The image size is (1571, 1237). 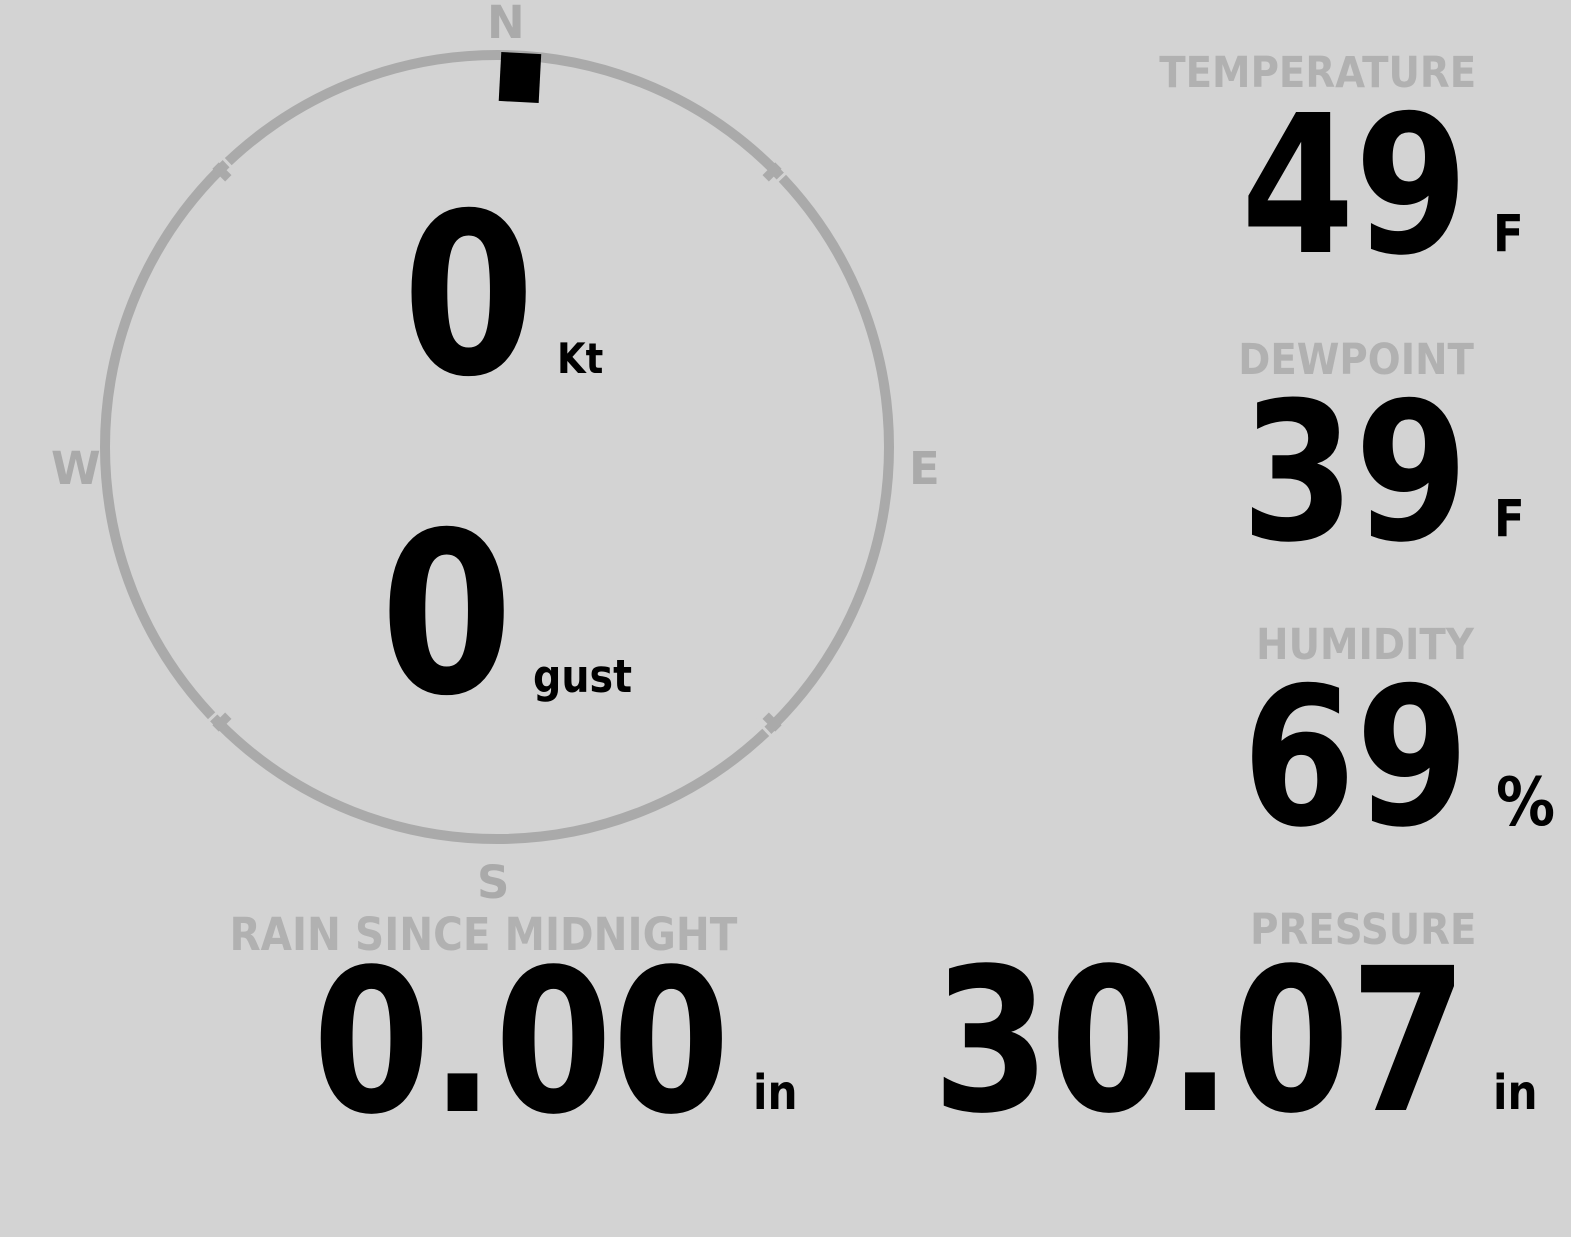 I want to click on dewpoint-unit: F, so click(x=1509, y=519).